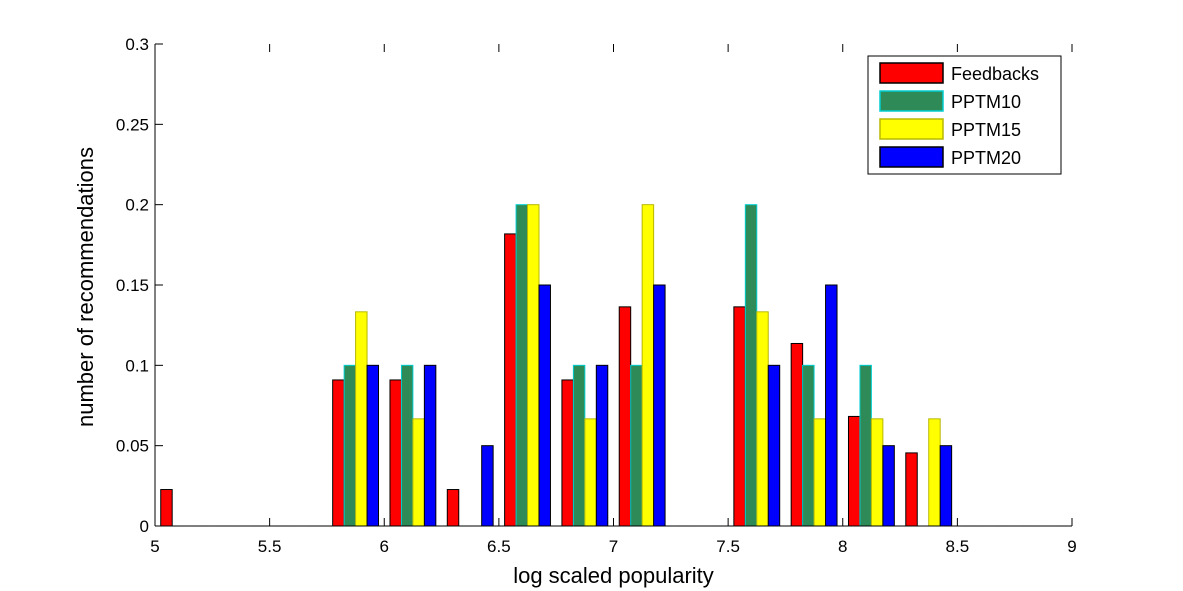 This screenshot has height=591, width=1183. I want to click on legend-swatch-pptm20, so click(911, 157).